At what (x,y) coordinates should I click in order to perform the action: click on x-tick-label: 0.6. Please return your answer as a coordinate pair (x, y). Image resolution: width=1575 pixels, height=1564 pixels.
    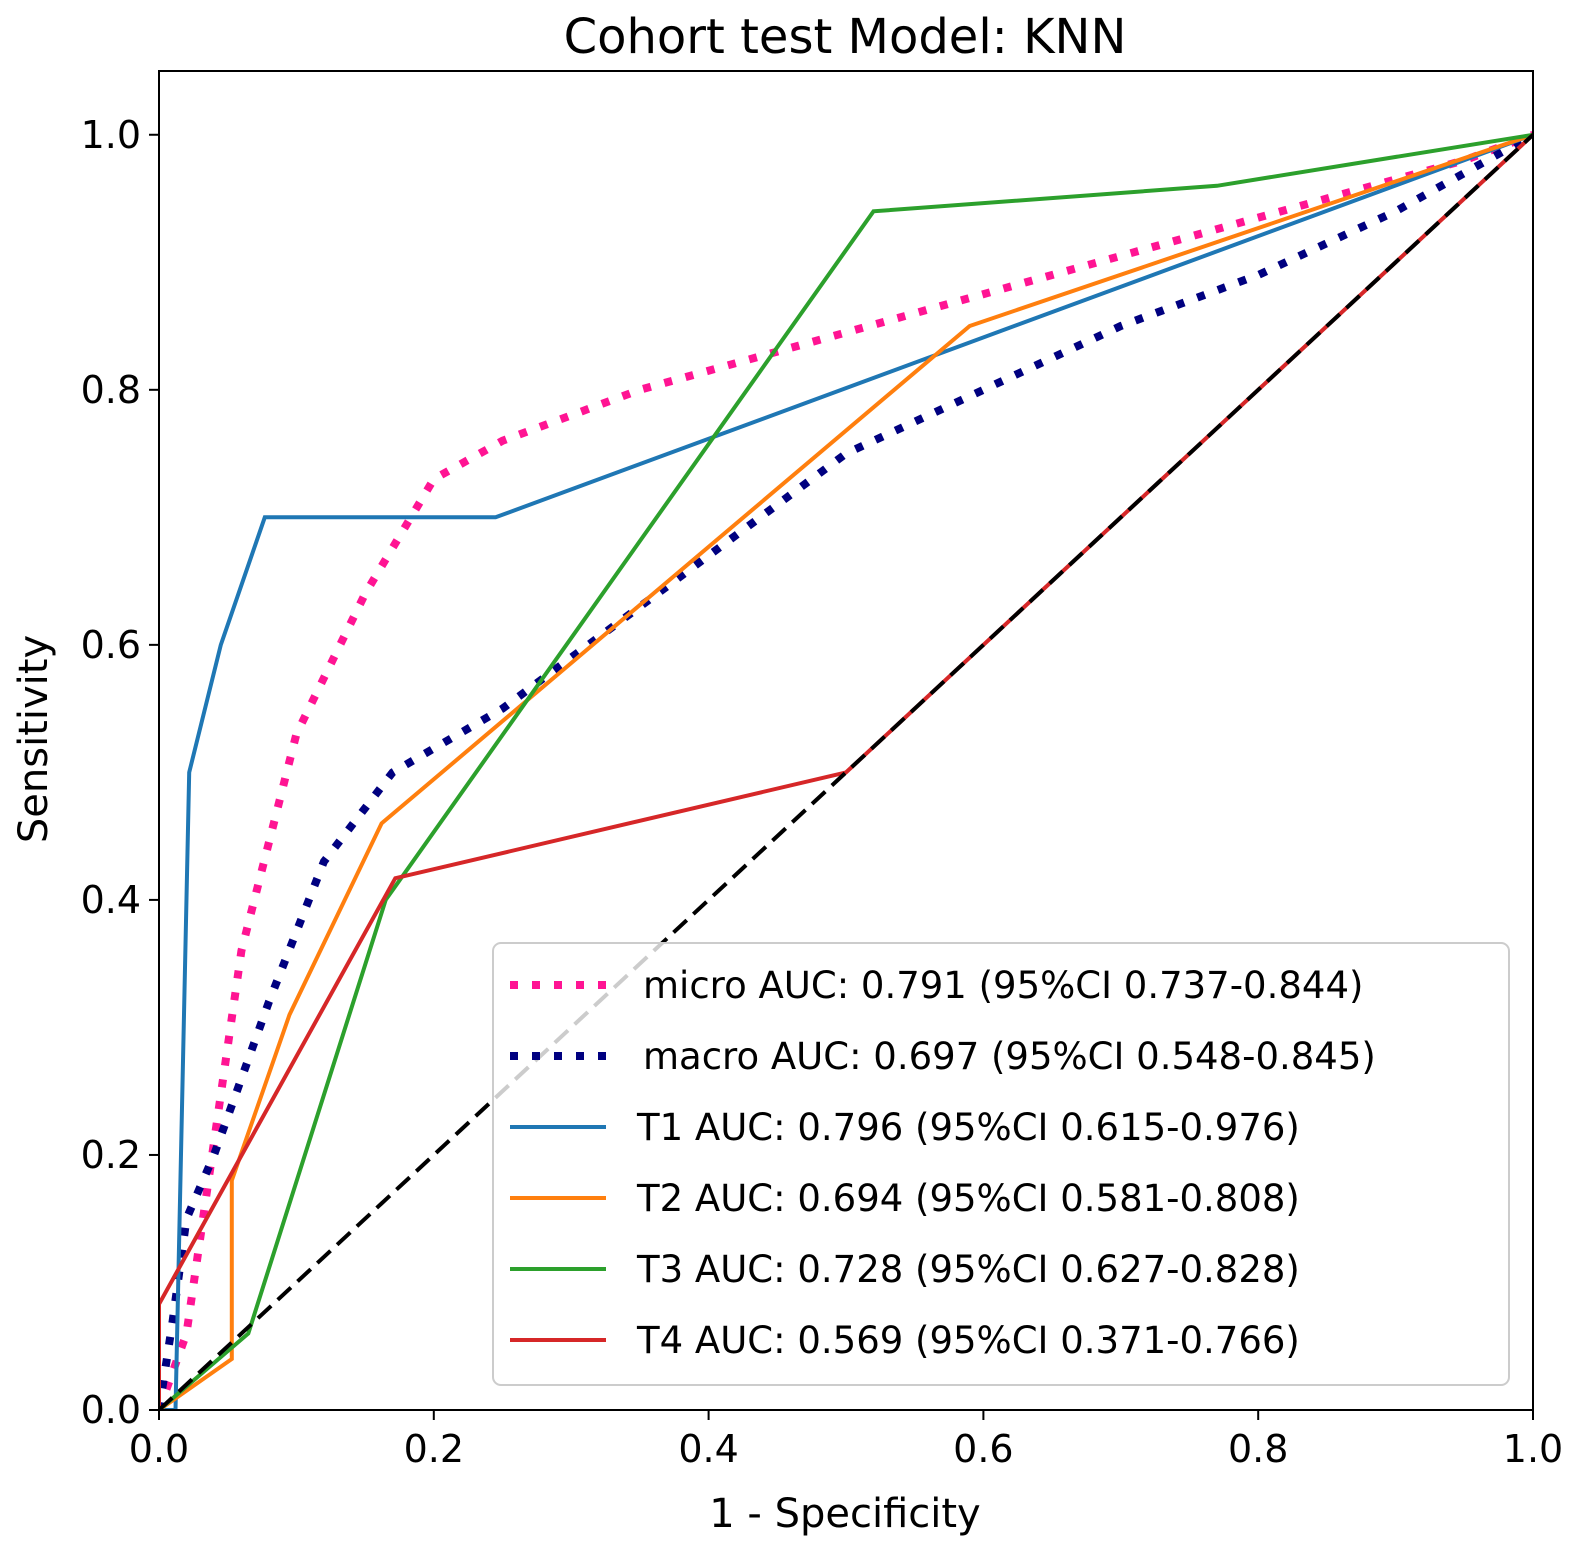
    Looking at the image, I should click on (983, 1449).